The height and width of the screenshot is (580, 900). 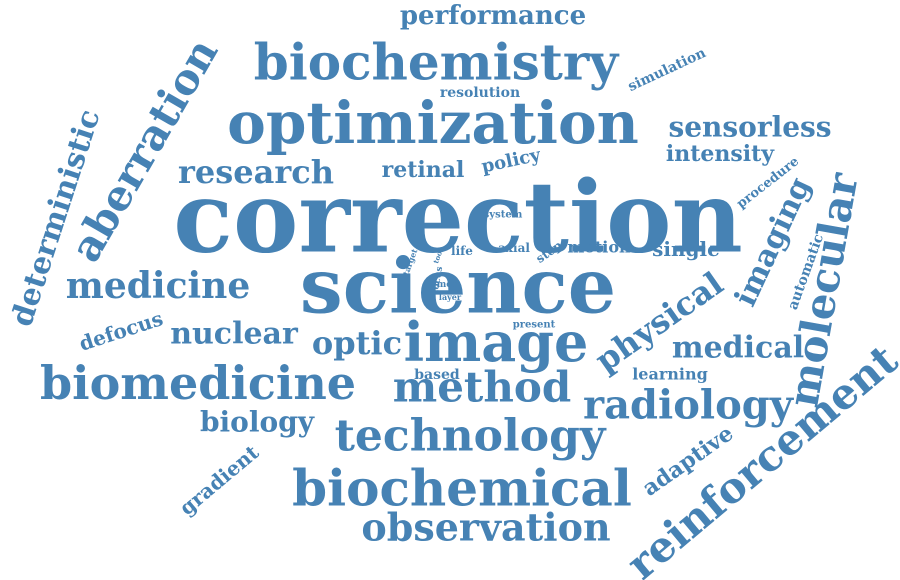 What do you see at coordinates (158, 286) in the screenshot?
I see `word-medicine: medicine` at bounding box center [158, 286].